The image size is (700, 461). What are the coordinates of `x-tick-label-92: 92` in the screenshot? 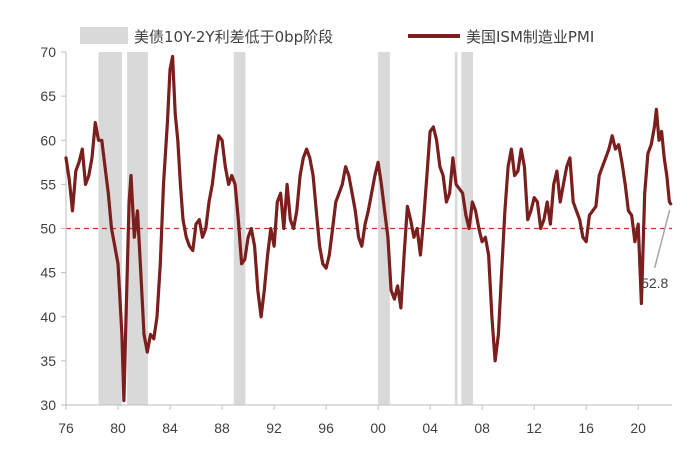 It's located at (274, 428).